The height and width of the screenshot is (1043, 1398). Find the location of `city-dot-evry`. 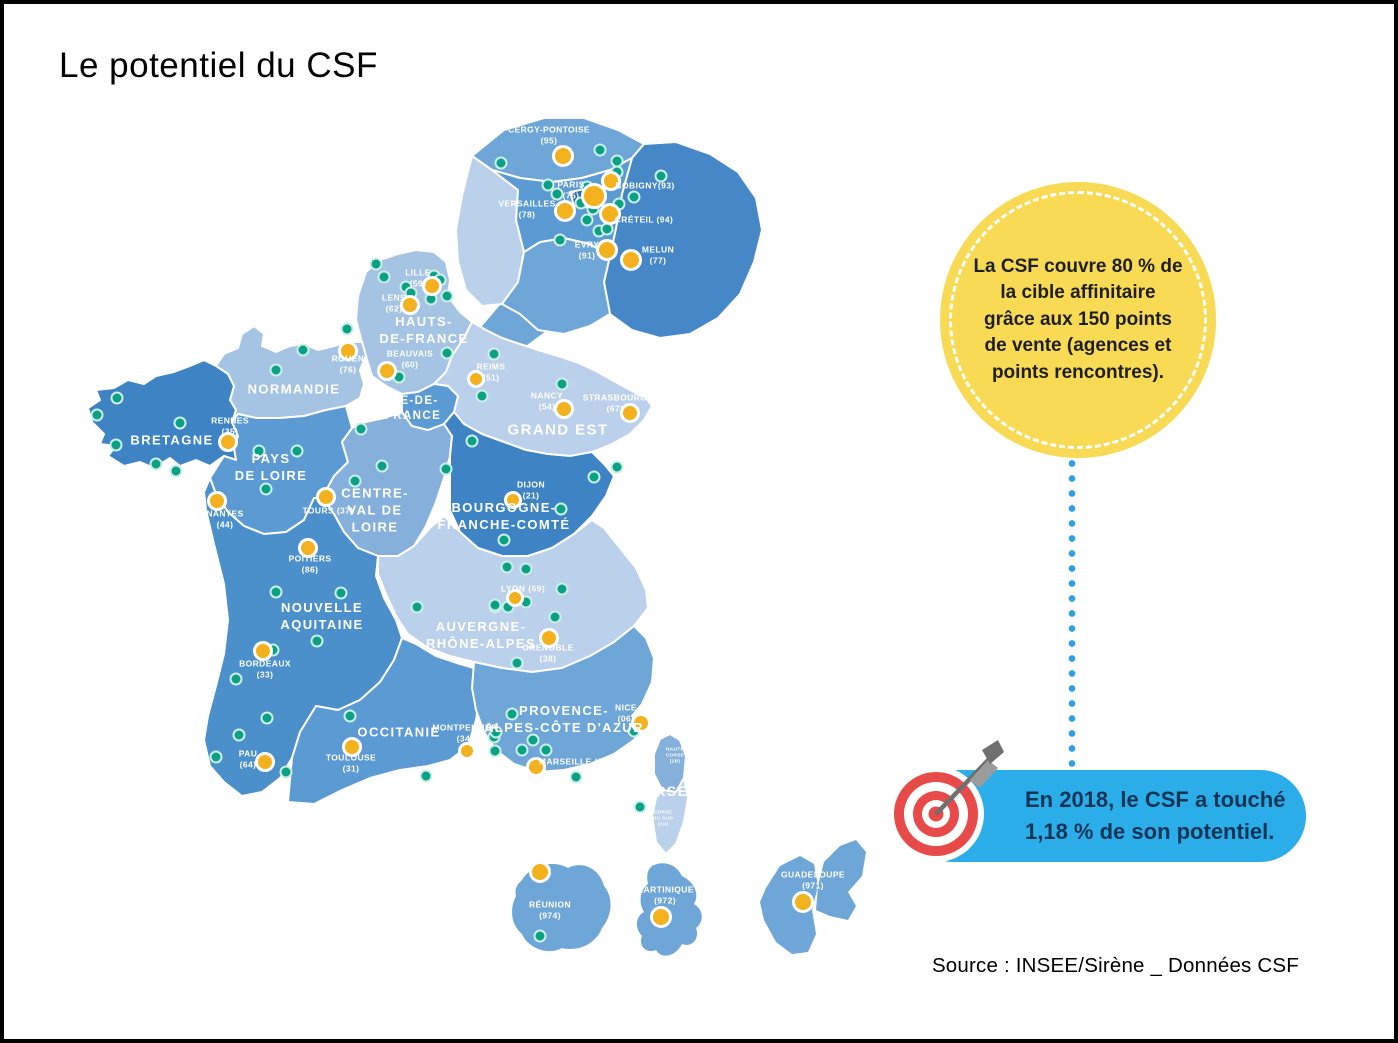

city-dot-evry is located at coordinates (607, 250).